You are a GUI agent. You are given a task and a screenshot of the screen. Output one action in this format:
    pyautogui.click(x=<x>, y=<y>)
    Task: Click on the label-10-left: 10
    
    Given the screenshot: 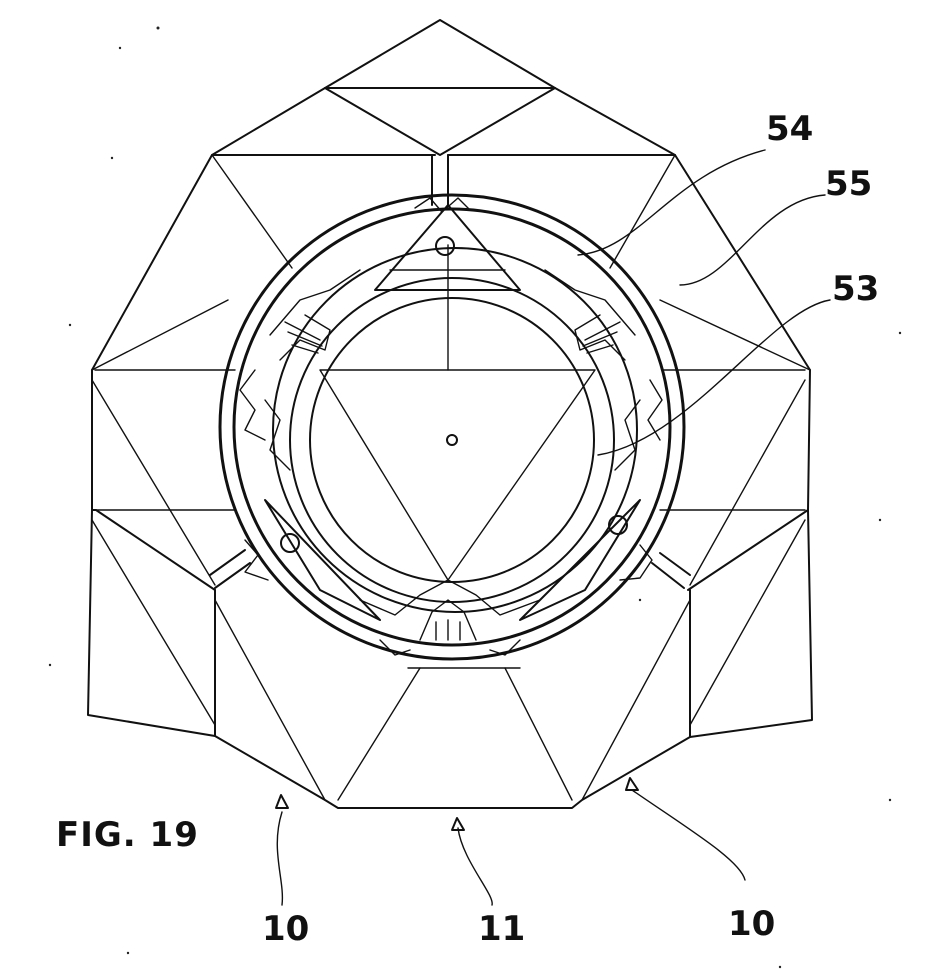 What is the action you would take?
    pyautogui.click(x=285, y=929)
    